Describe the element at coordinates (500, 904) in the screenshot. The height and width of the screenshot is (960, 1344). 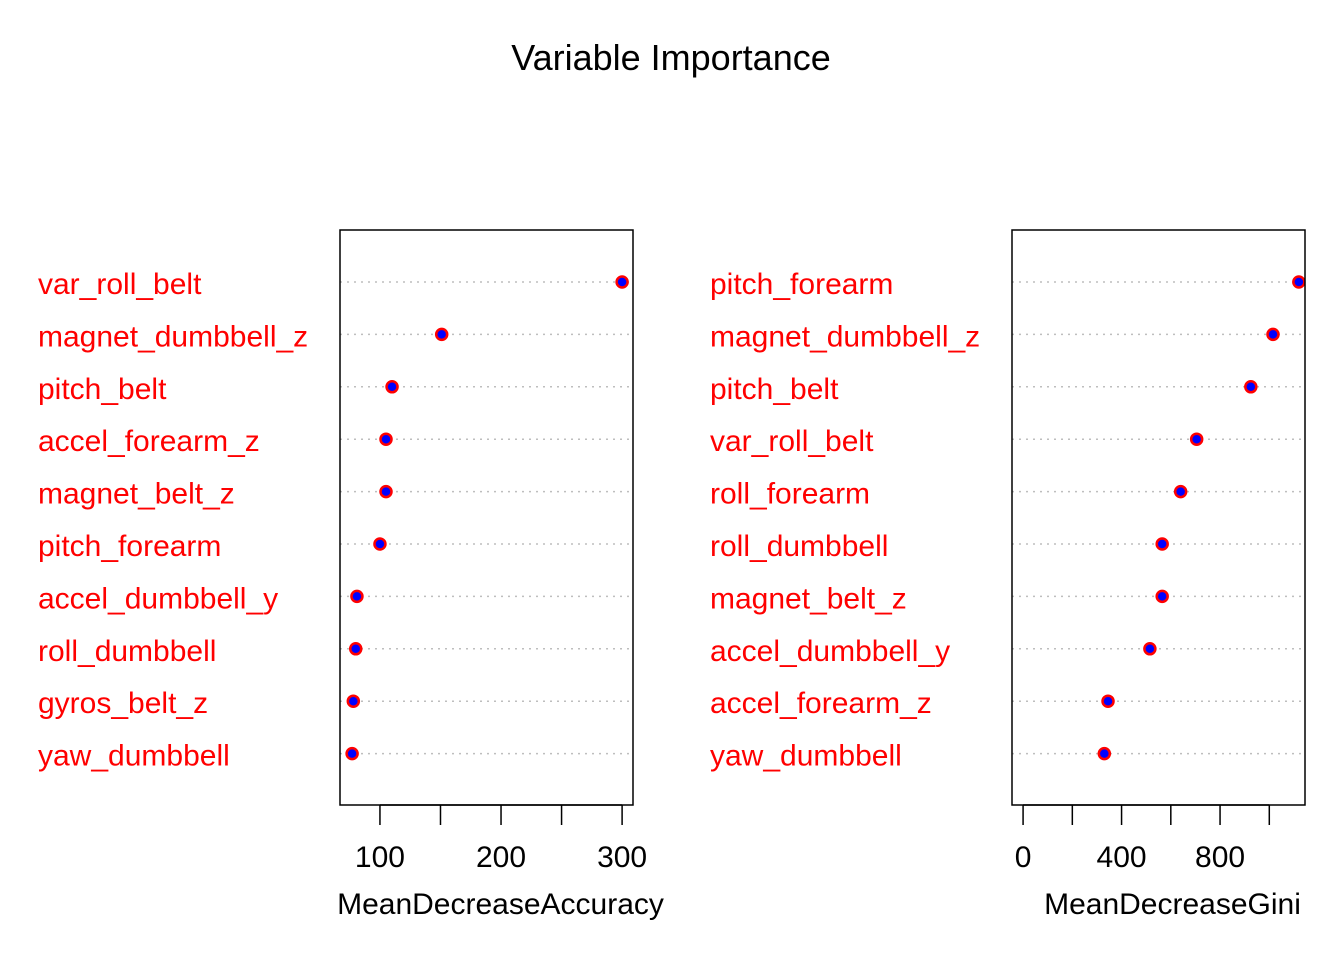
I see `panel-1-x-axis-label: MeanDecreaseAccuracy` at that location.